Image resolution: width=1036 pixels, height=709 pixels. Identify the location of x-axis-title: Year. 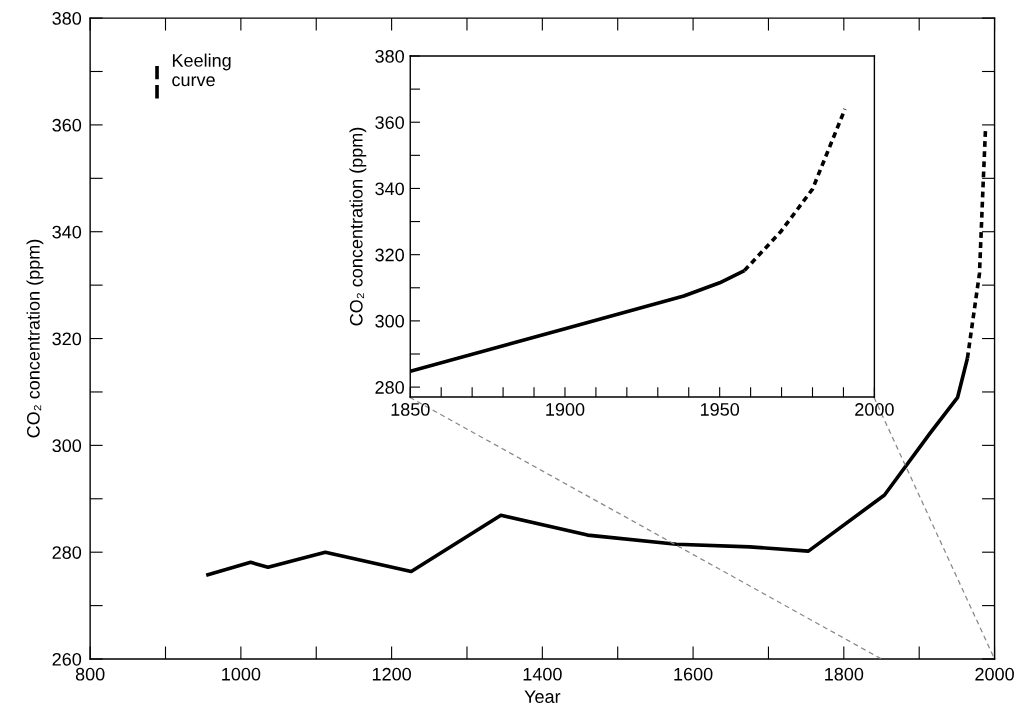
(542, 696).